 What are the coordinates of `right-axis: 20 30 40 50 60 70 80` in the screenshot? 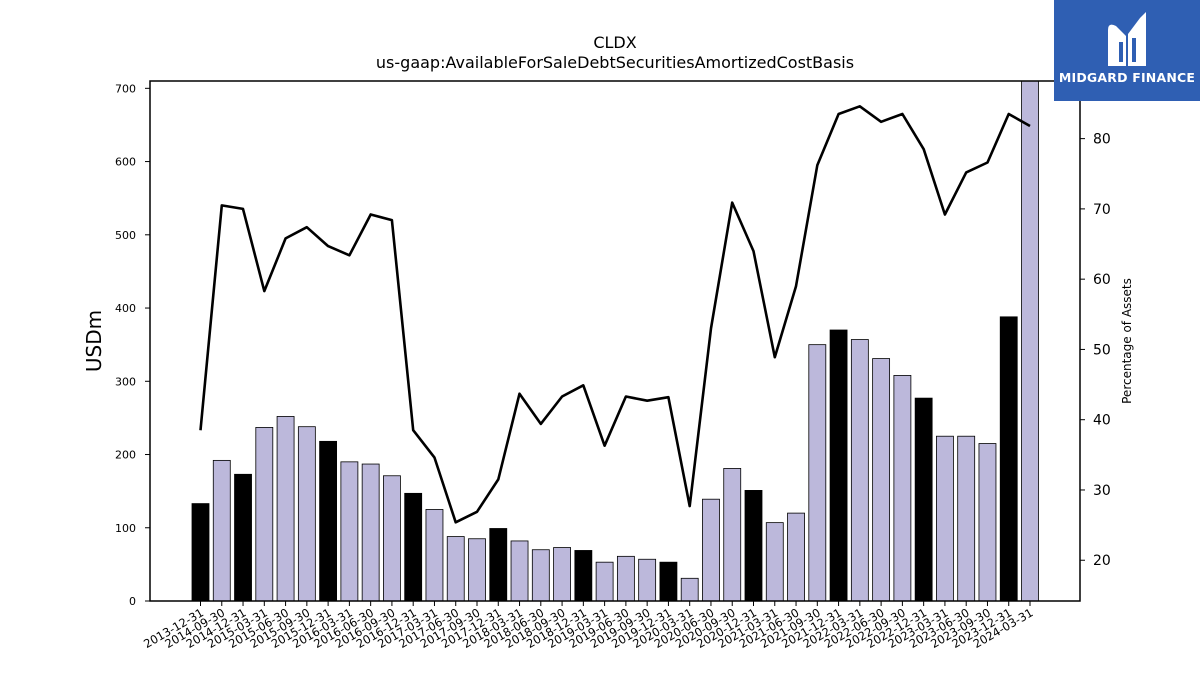 It's located at (1095, 350).